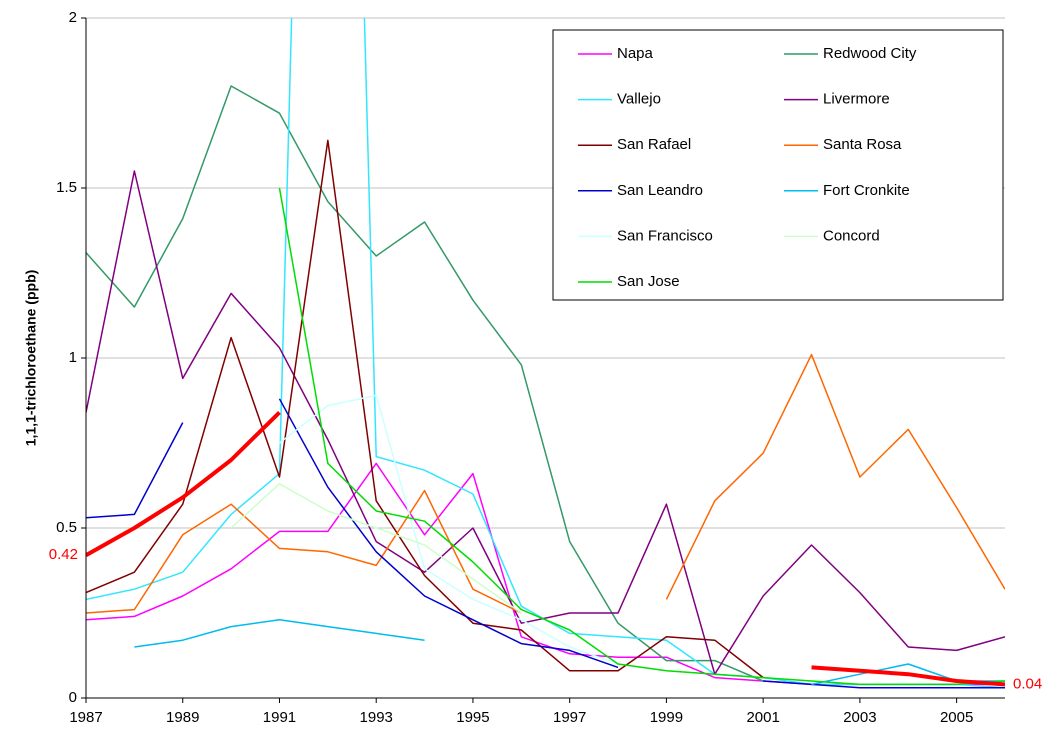  Describe the element at coordinates (762, 717) in the screenshot. I see `x-tick-label: 2001` at that location.